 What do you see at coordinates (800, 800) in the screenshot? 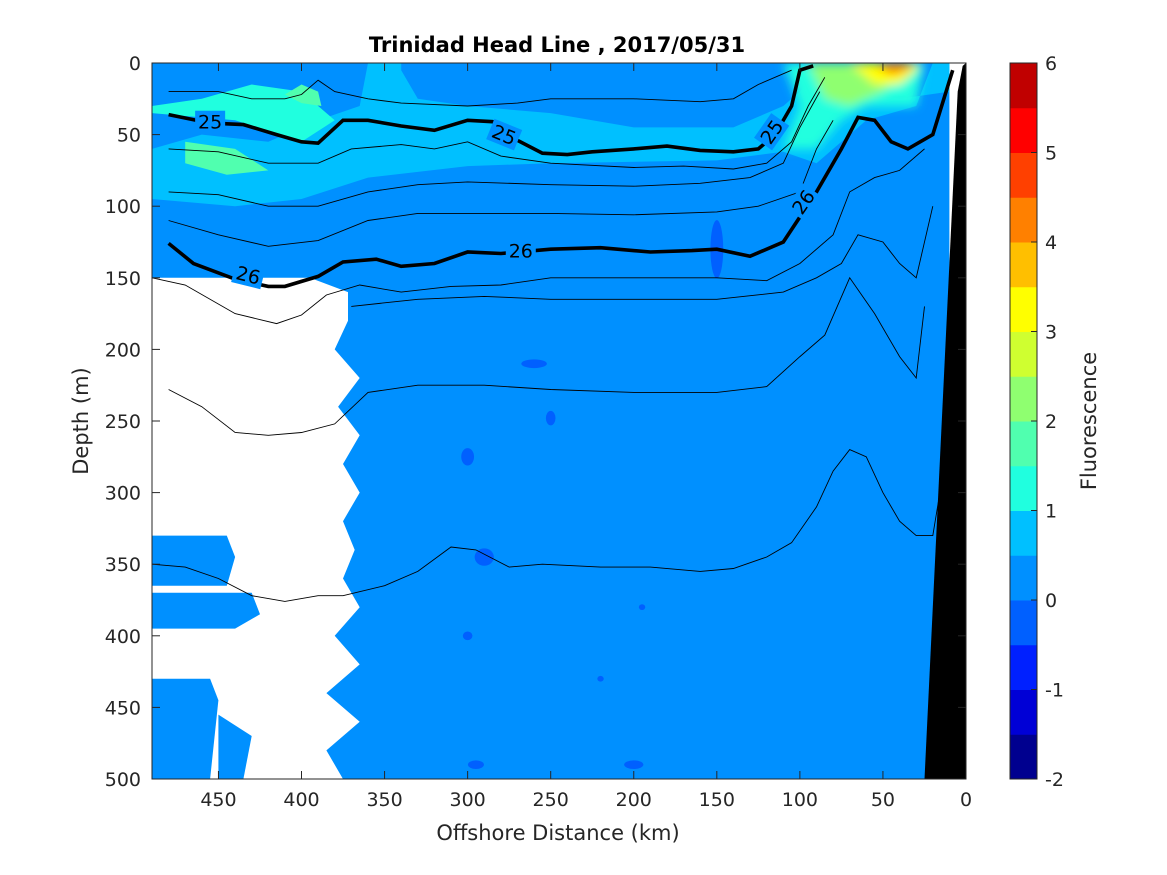
I see `x-tick-label: 100` at bounding box center [800, 800].